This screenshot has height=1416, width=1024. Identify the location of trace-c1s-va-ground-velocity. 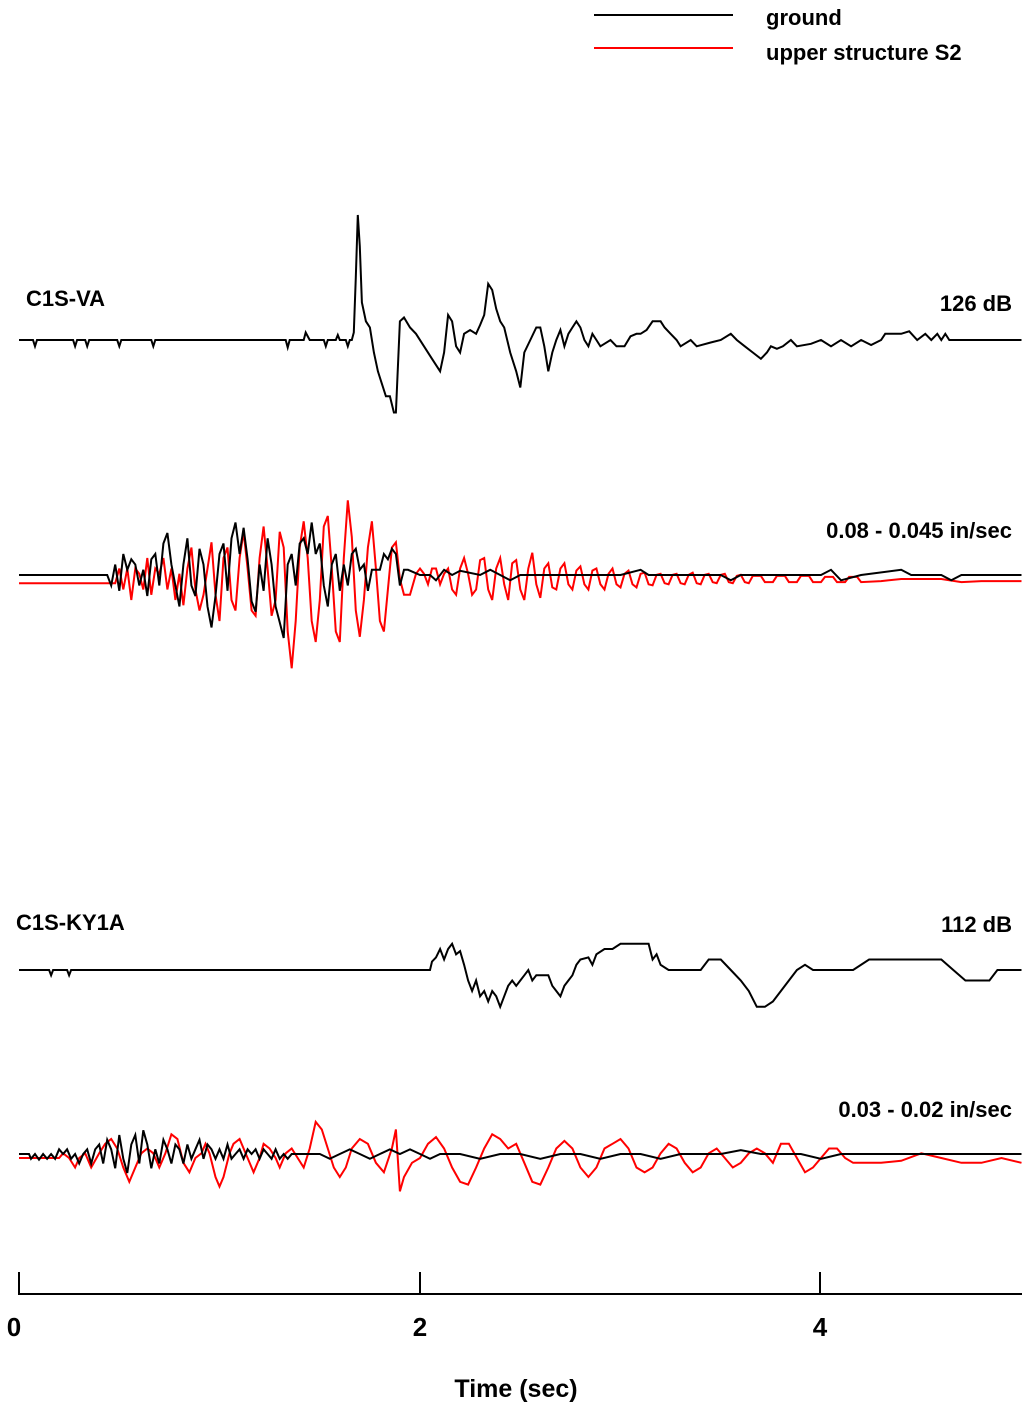
(520, 580).